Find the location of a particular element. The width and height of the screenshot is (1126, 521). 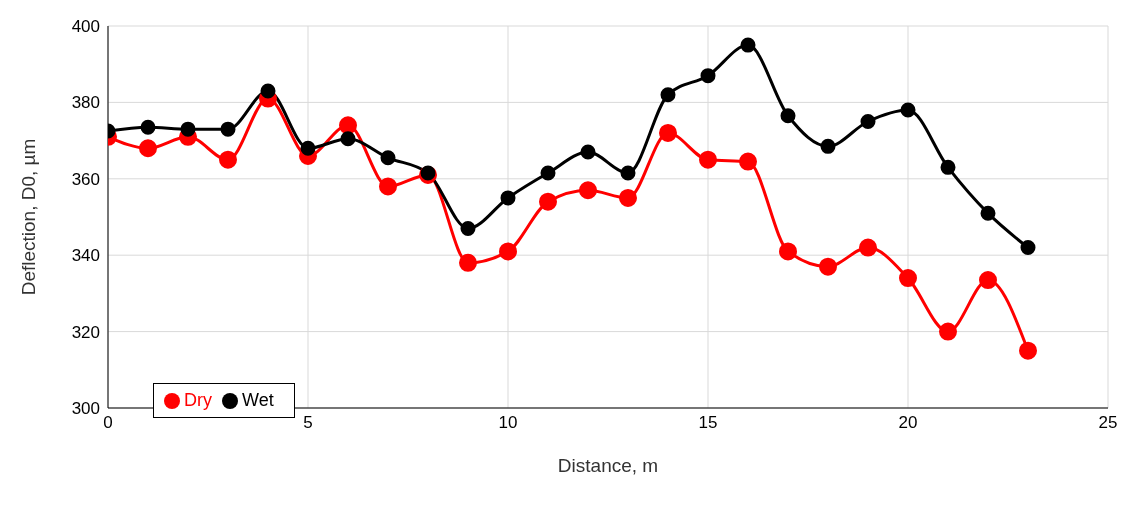

x-axis-title: Distance, m is located at coordinates (608, 465).